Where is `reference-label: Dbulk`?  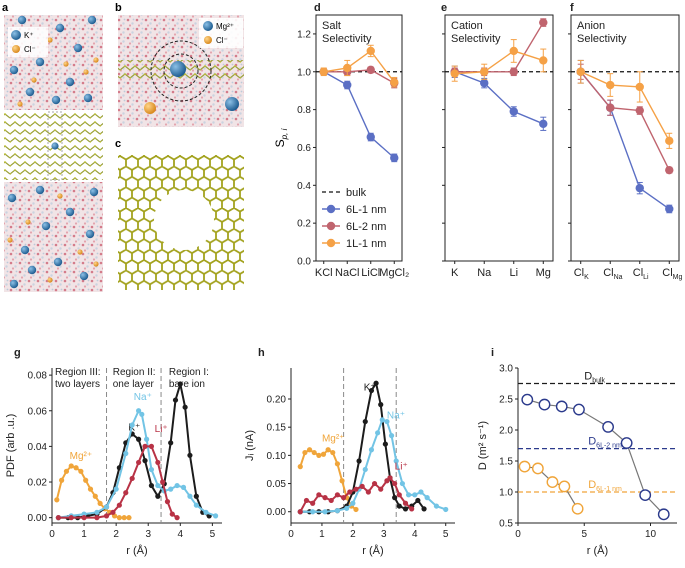 reference-label: Dbulk is located at coordinates (594, 378).